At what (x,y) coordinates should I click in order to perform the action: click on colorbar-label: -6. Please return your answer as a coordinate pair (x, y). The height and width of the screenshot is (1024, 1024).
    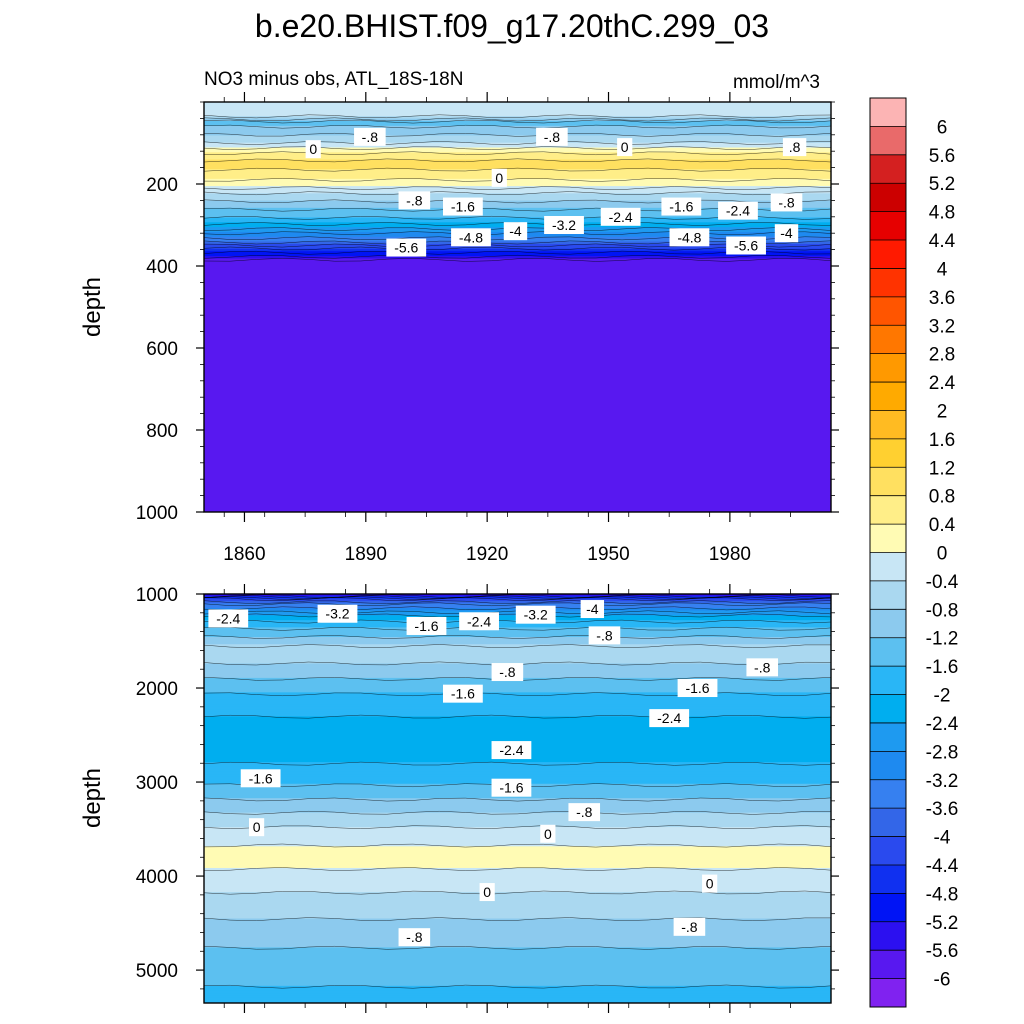
    Looking at the image, I should click on (942, 980).